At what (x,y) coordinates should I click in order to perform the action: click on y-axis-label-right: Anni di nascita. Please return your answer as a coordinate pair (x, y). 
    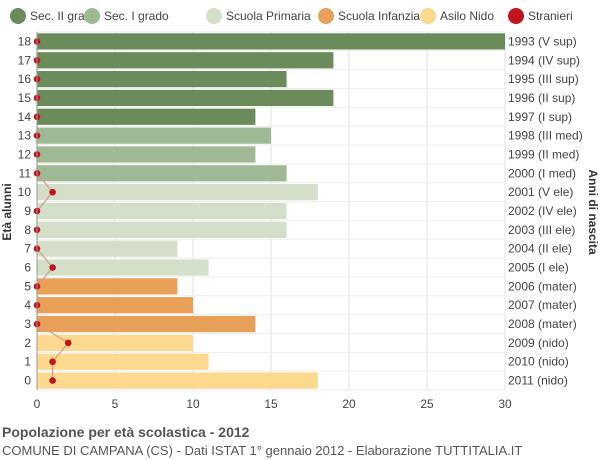
    Looking at the image, I should click on (593, 212).